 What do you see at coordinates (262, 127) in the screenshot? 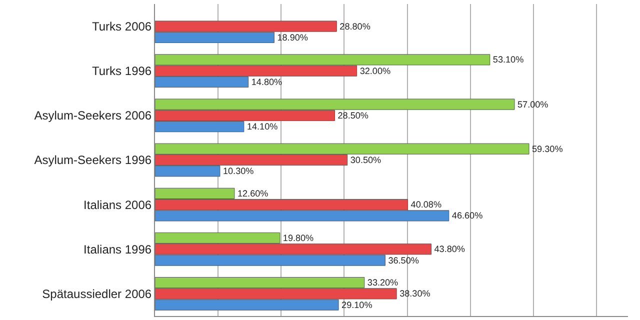
I see `data-label: 14.10%` at bounding box center [262, 127].